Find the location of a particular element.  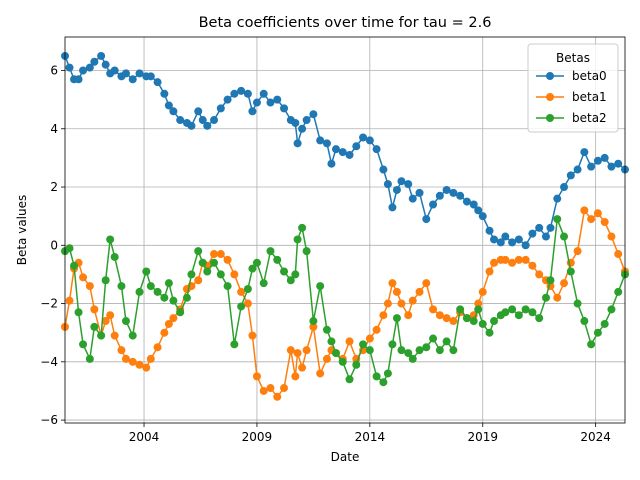

legend-box is located at coordinates (573, 88).